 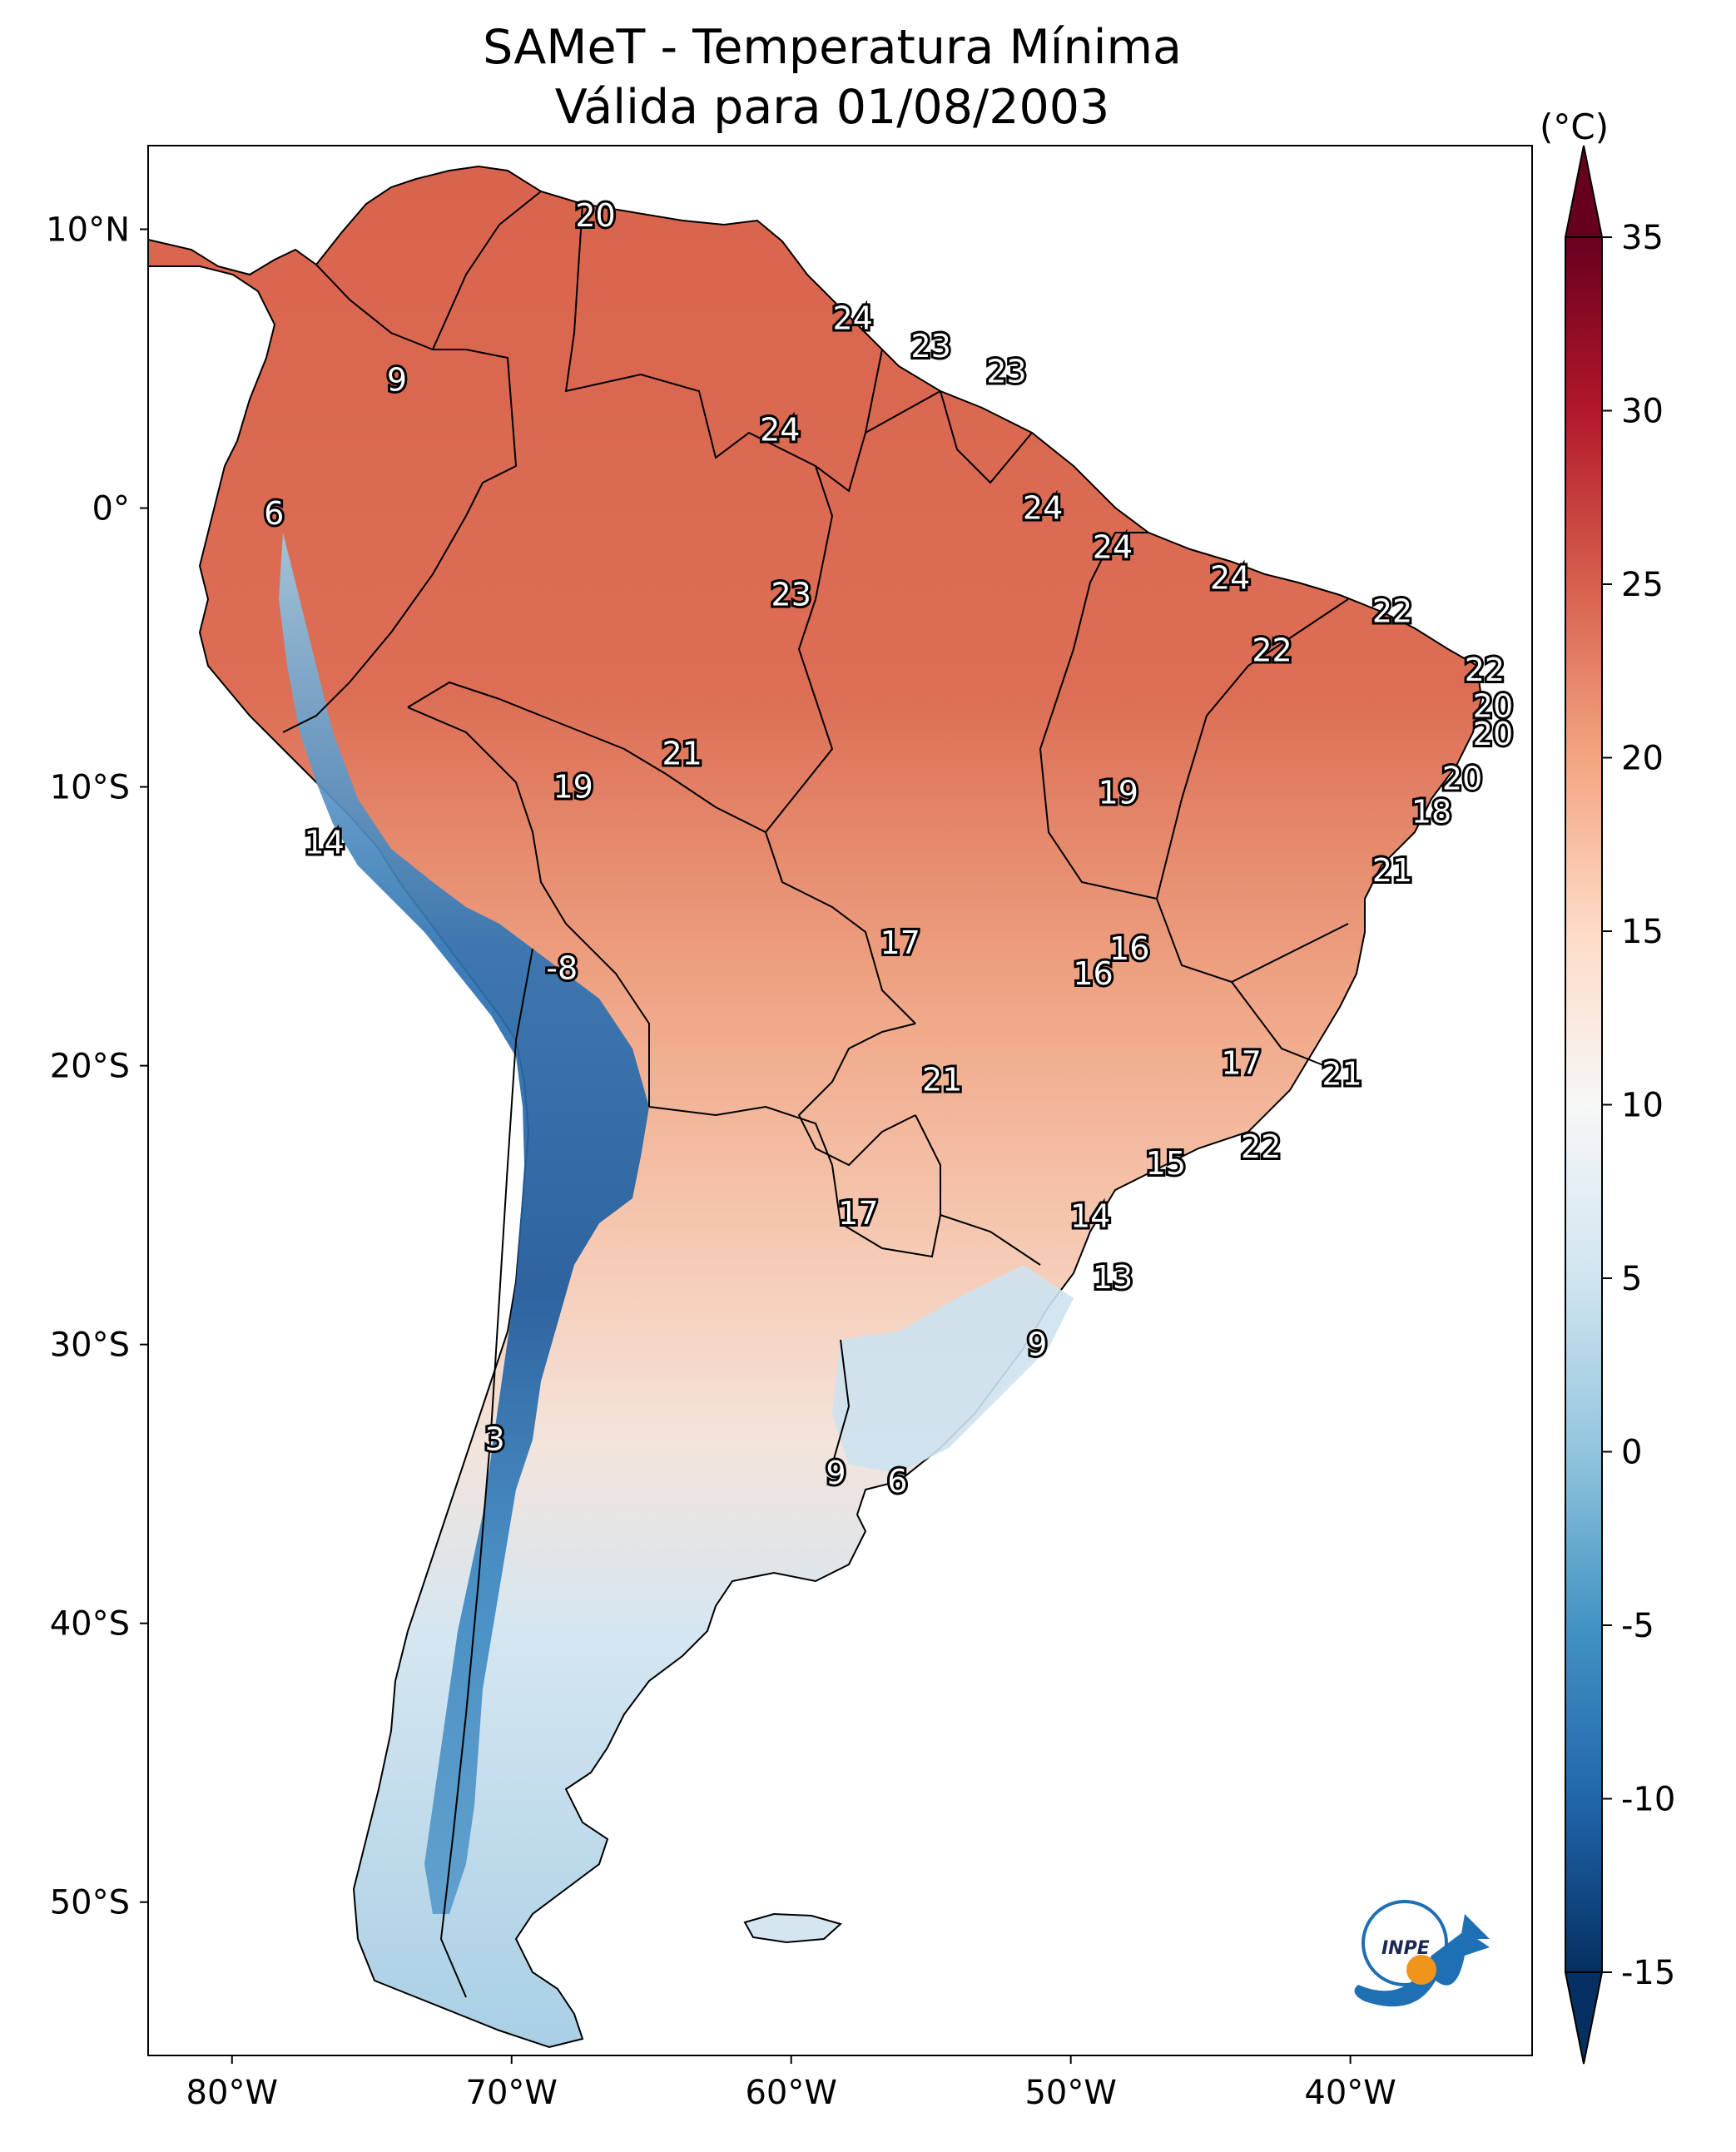 What do you see at coordinates (90, 1624) in the screenshot?
I see `lat-tick-label: 40°S` at bounding box center [90, 1624].